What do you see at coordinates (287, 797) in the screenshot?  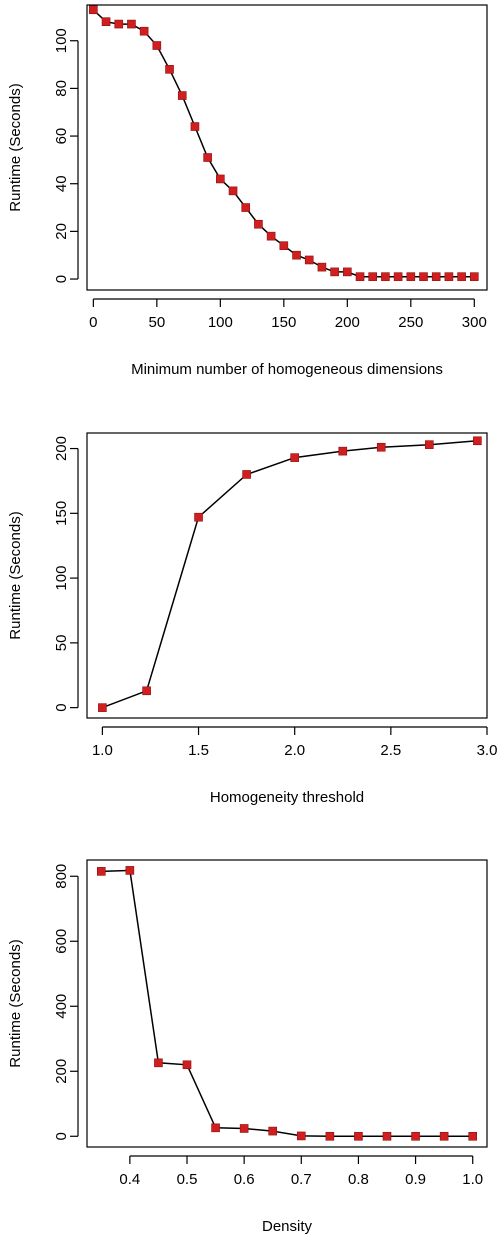 I see `x-axis-label: Homogeneity threshold` at bounding box center [287, 797].